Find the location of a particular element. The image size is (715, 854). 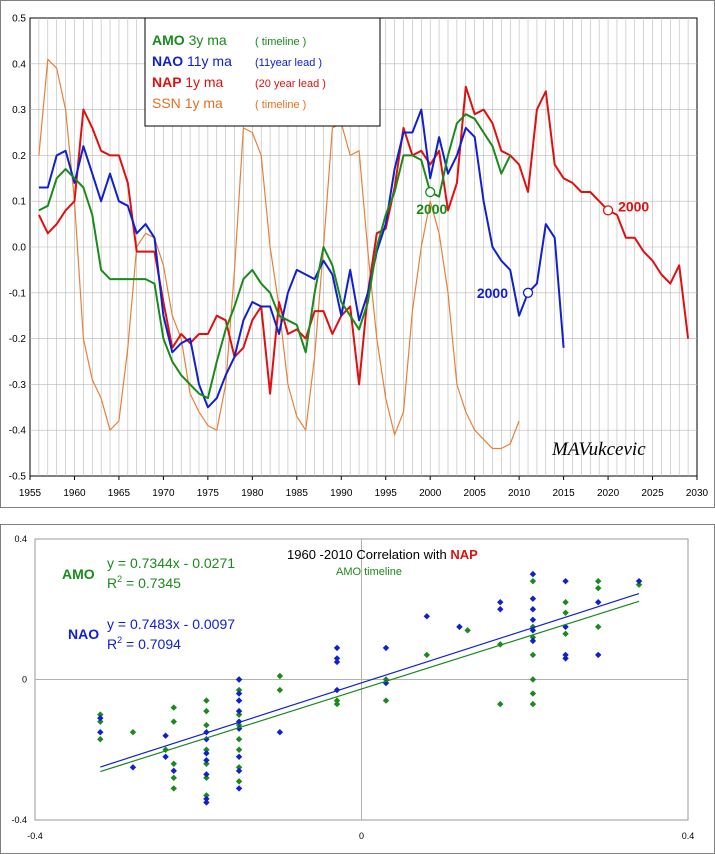

x-tick-label: 2005 is located at coordinates (475, 493).